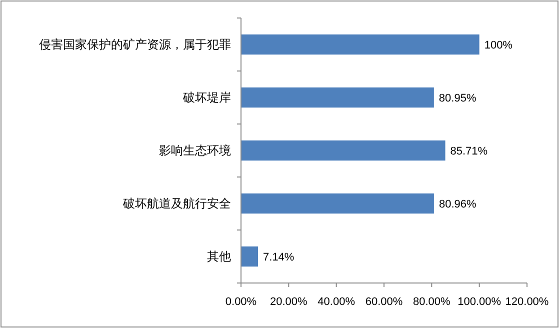 Image resolution: width=559 pixels, height=328 pixels. What do you see at coordinates (206, 97) in the screenshot?
I see `y-tick-label: 破坏堤岸` at bounding box center [206, 97].